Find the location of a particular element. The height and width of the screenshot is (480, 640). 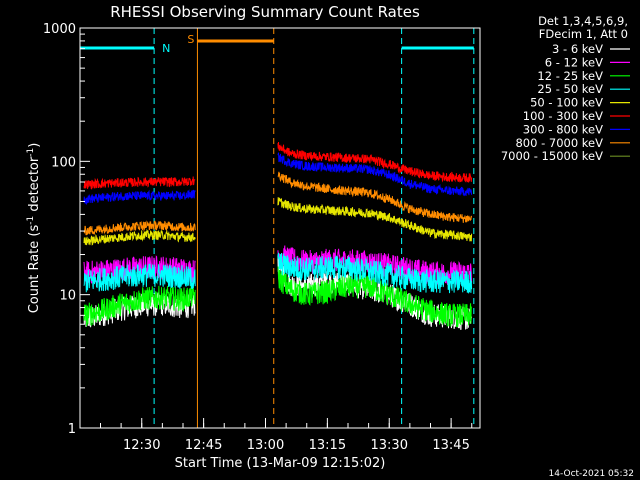

legend-entry-label: 12 - 25 keV is located at coordinates (570, 76).